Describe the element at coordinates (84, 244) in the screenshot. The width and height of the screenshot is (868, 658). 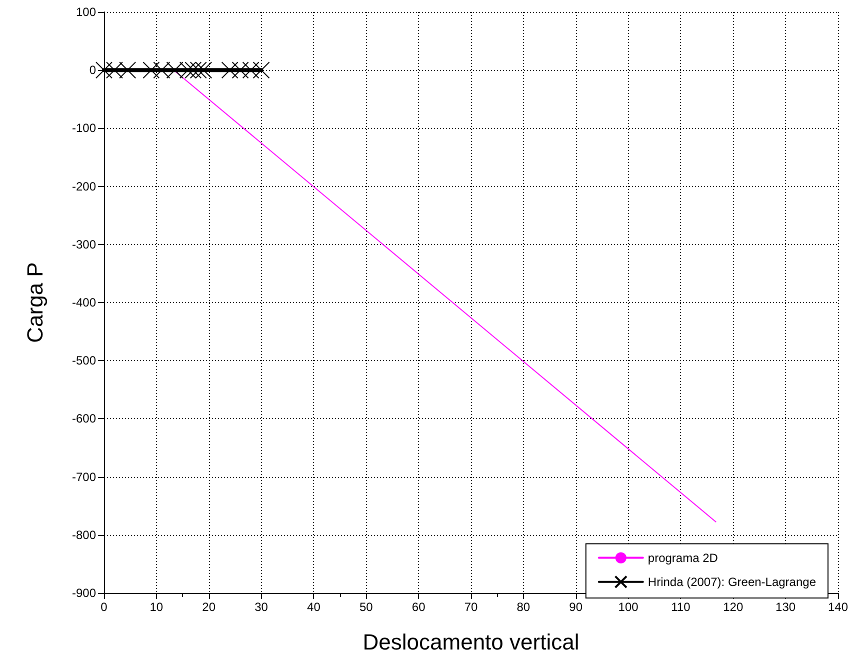
I see `y-tick-label: -300` at that location.